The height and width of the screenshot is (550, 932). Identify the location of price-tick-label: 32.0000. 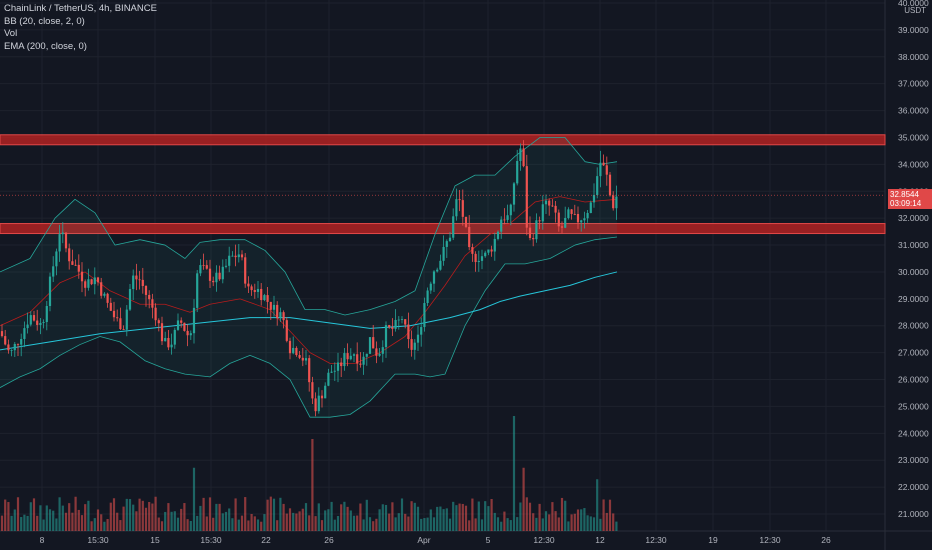
(913, 218).